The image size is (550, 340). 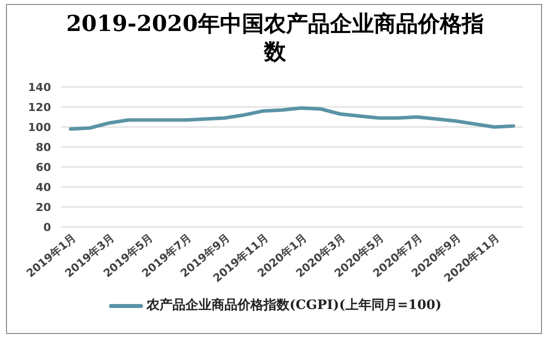 What do you see at coordinates (40, 87) in the screenshot?
I see `y-tick-label: 140` at bounding box center [40, 87].